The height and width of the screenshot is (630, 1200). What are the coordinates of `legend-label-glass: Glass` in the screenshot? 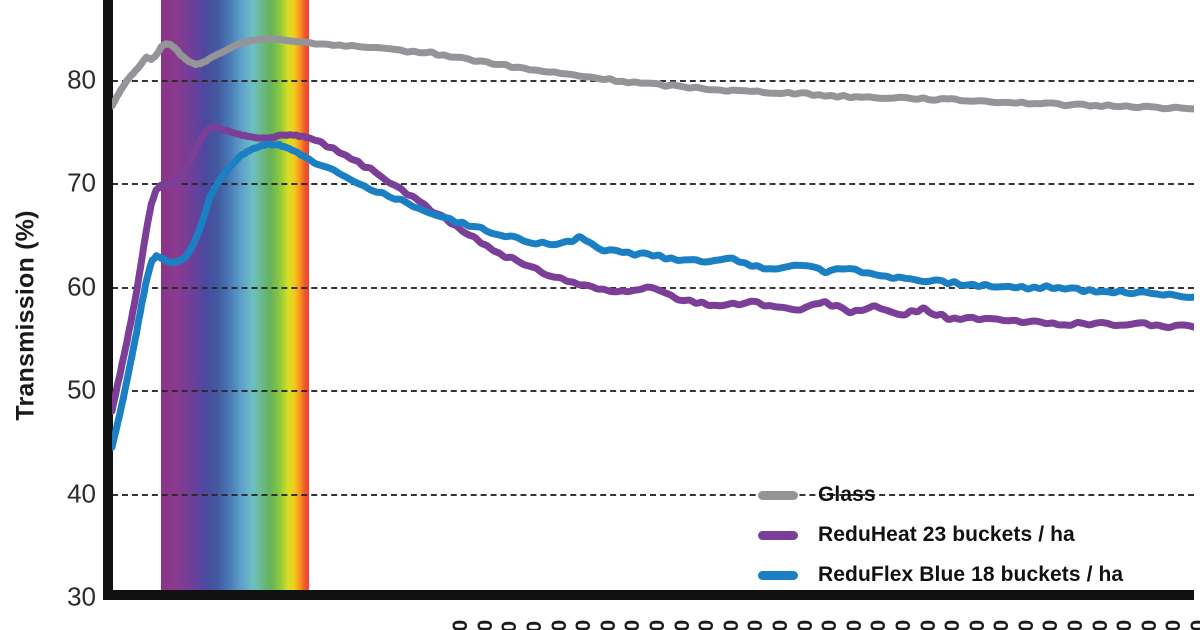 It's located at (847, 494).